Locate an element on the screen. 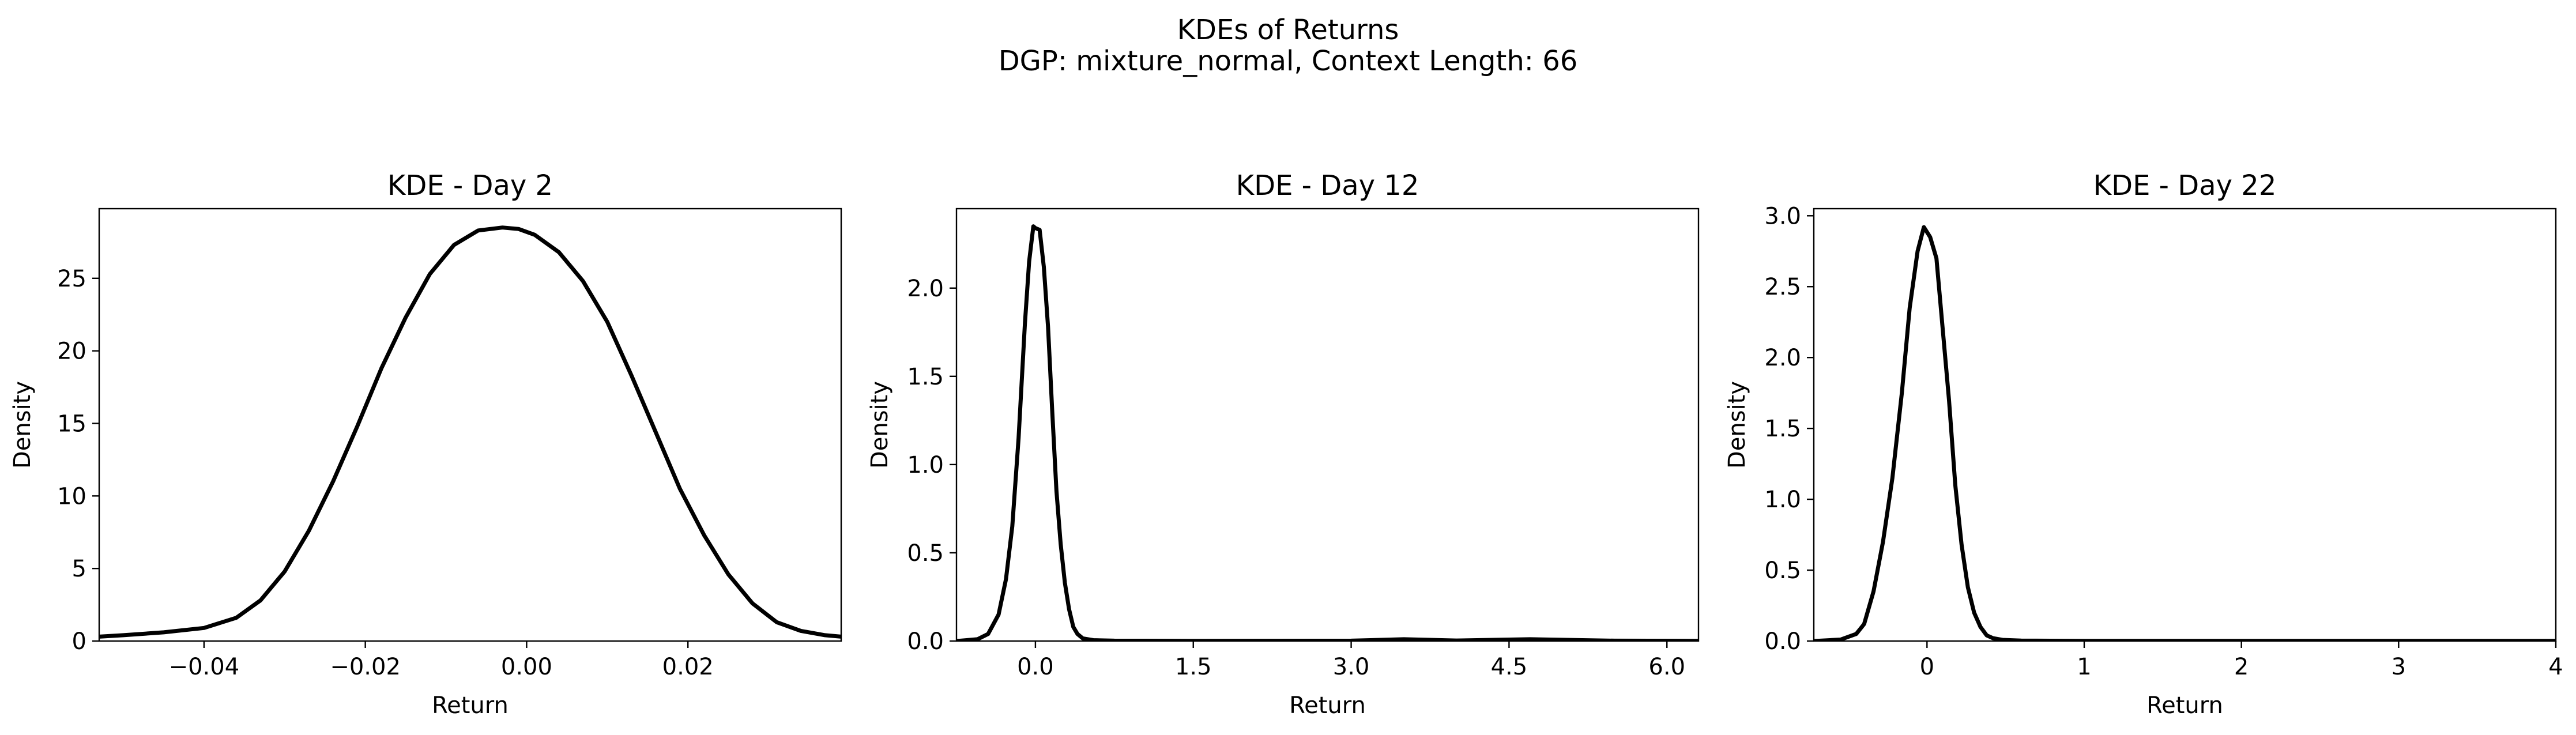  x-tick-label: −0.02 is located at coordinates (365, 667).